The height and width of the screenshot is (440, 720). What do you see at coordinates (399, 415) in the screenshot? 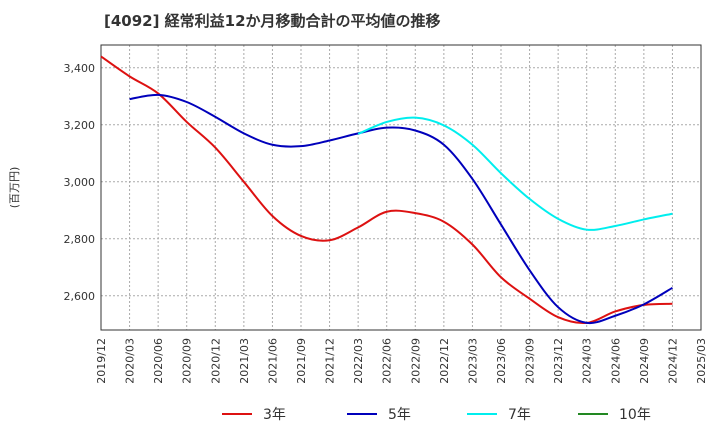
I see `legend-label: 5年` at bounding box center [399, 415].